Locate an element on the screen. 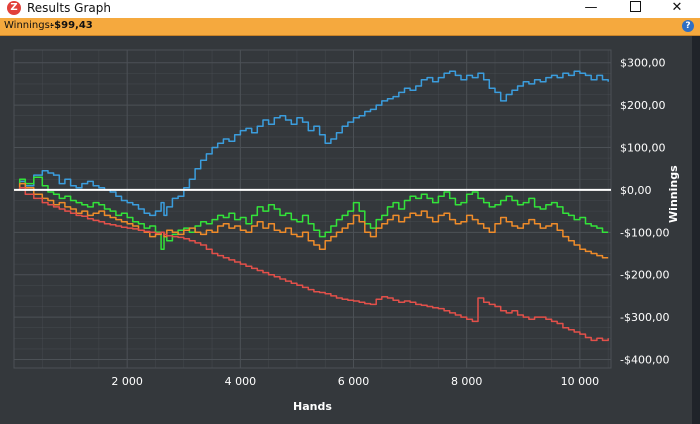 This screenshot has height=424, width=700. y-tick-label: $0,00 is located at coordinates (636, 190).